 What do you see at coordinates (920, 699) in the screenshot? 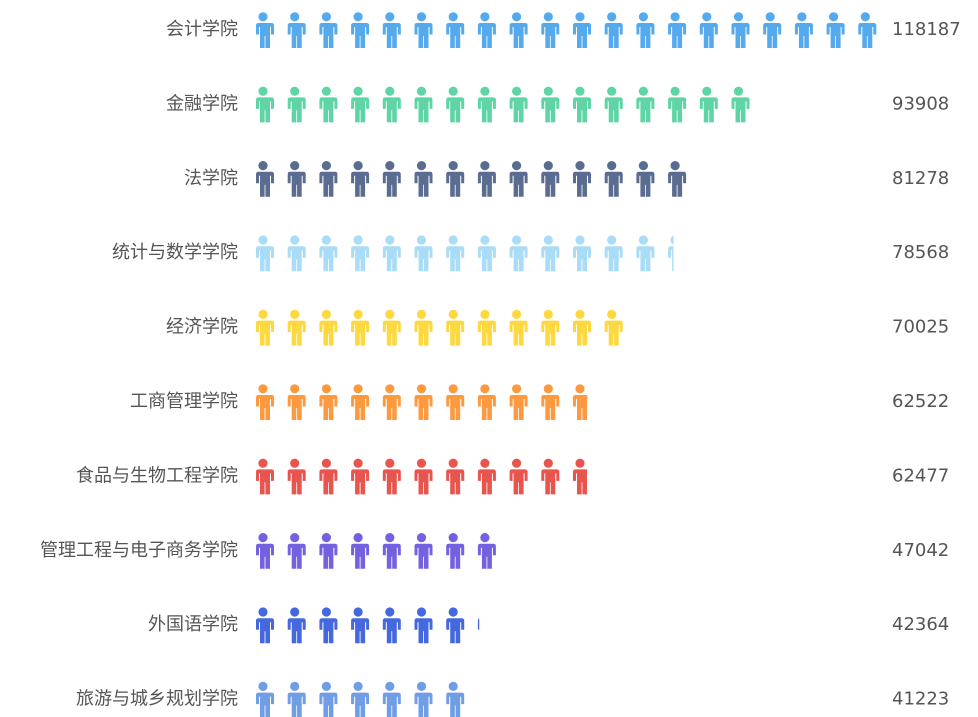
I see `value-label: 41223` at bounding box center [920, 699].